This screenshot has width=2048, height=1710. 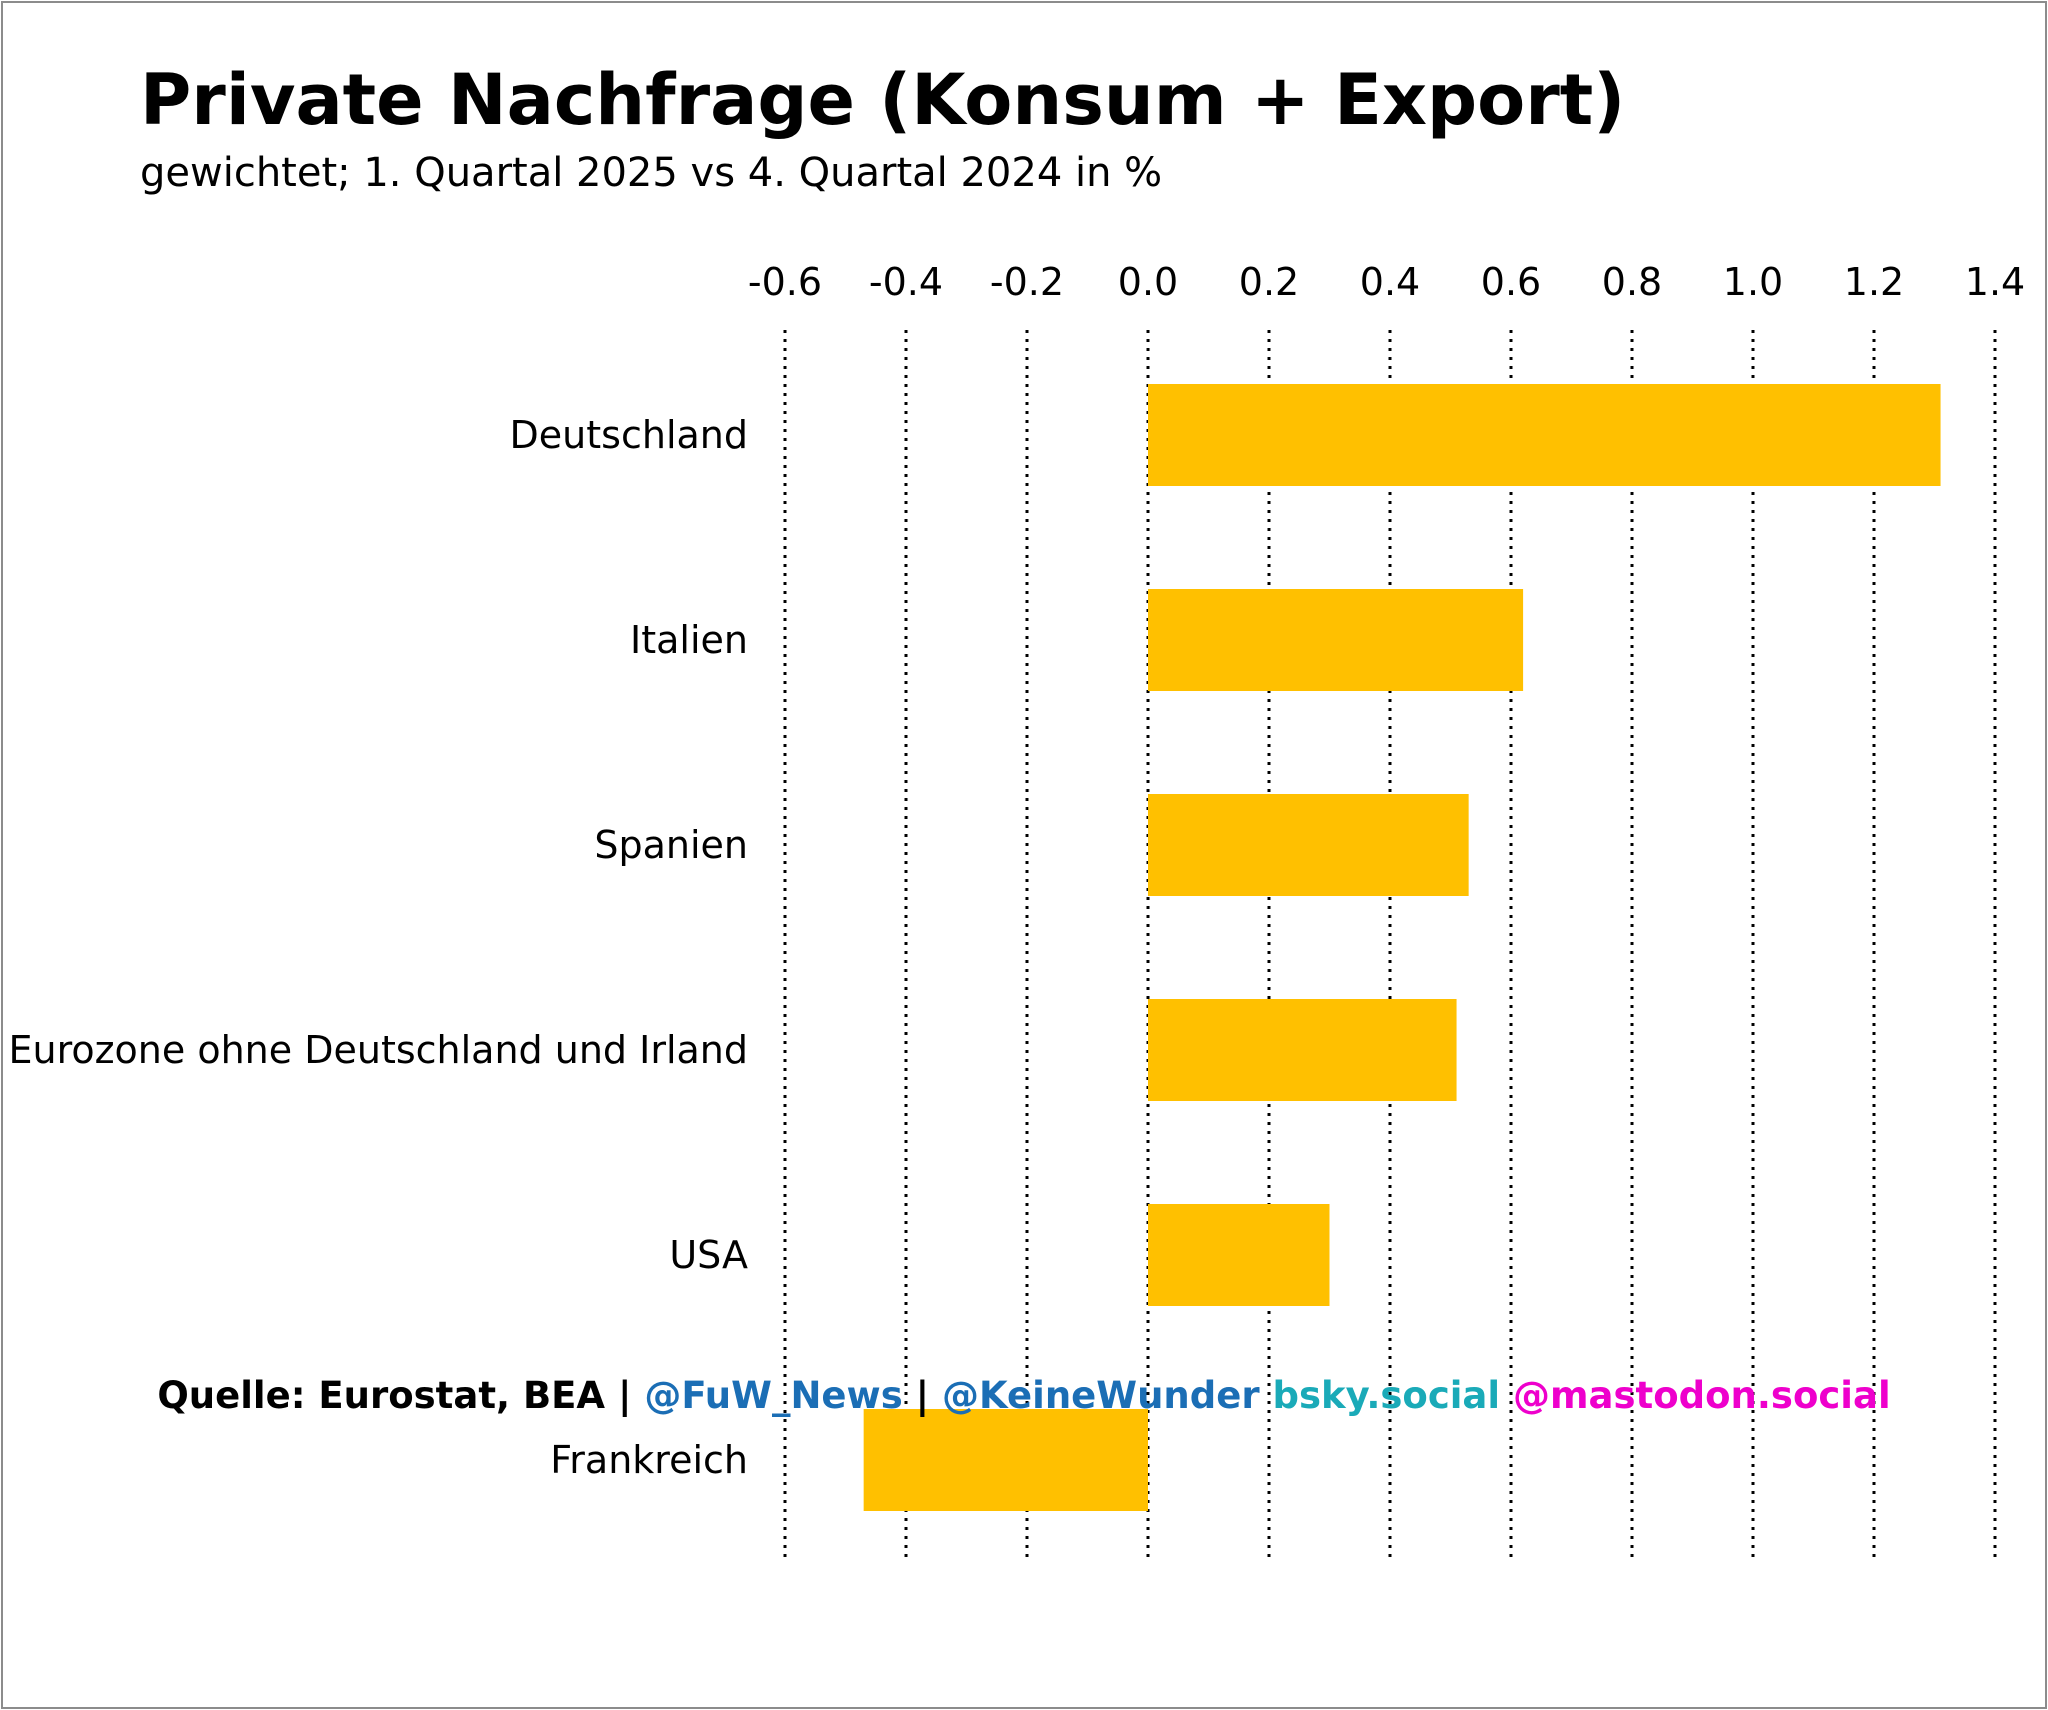 What do you see at coordinates (1874, 282) in the screenshot?
I see `x-tick-label: 1.2` at bounding box center [1874, 282].